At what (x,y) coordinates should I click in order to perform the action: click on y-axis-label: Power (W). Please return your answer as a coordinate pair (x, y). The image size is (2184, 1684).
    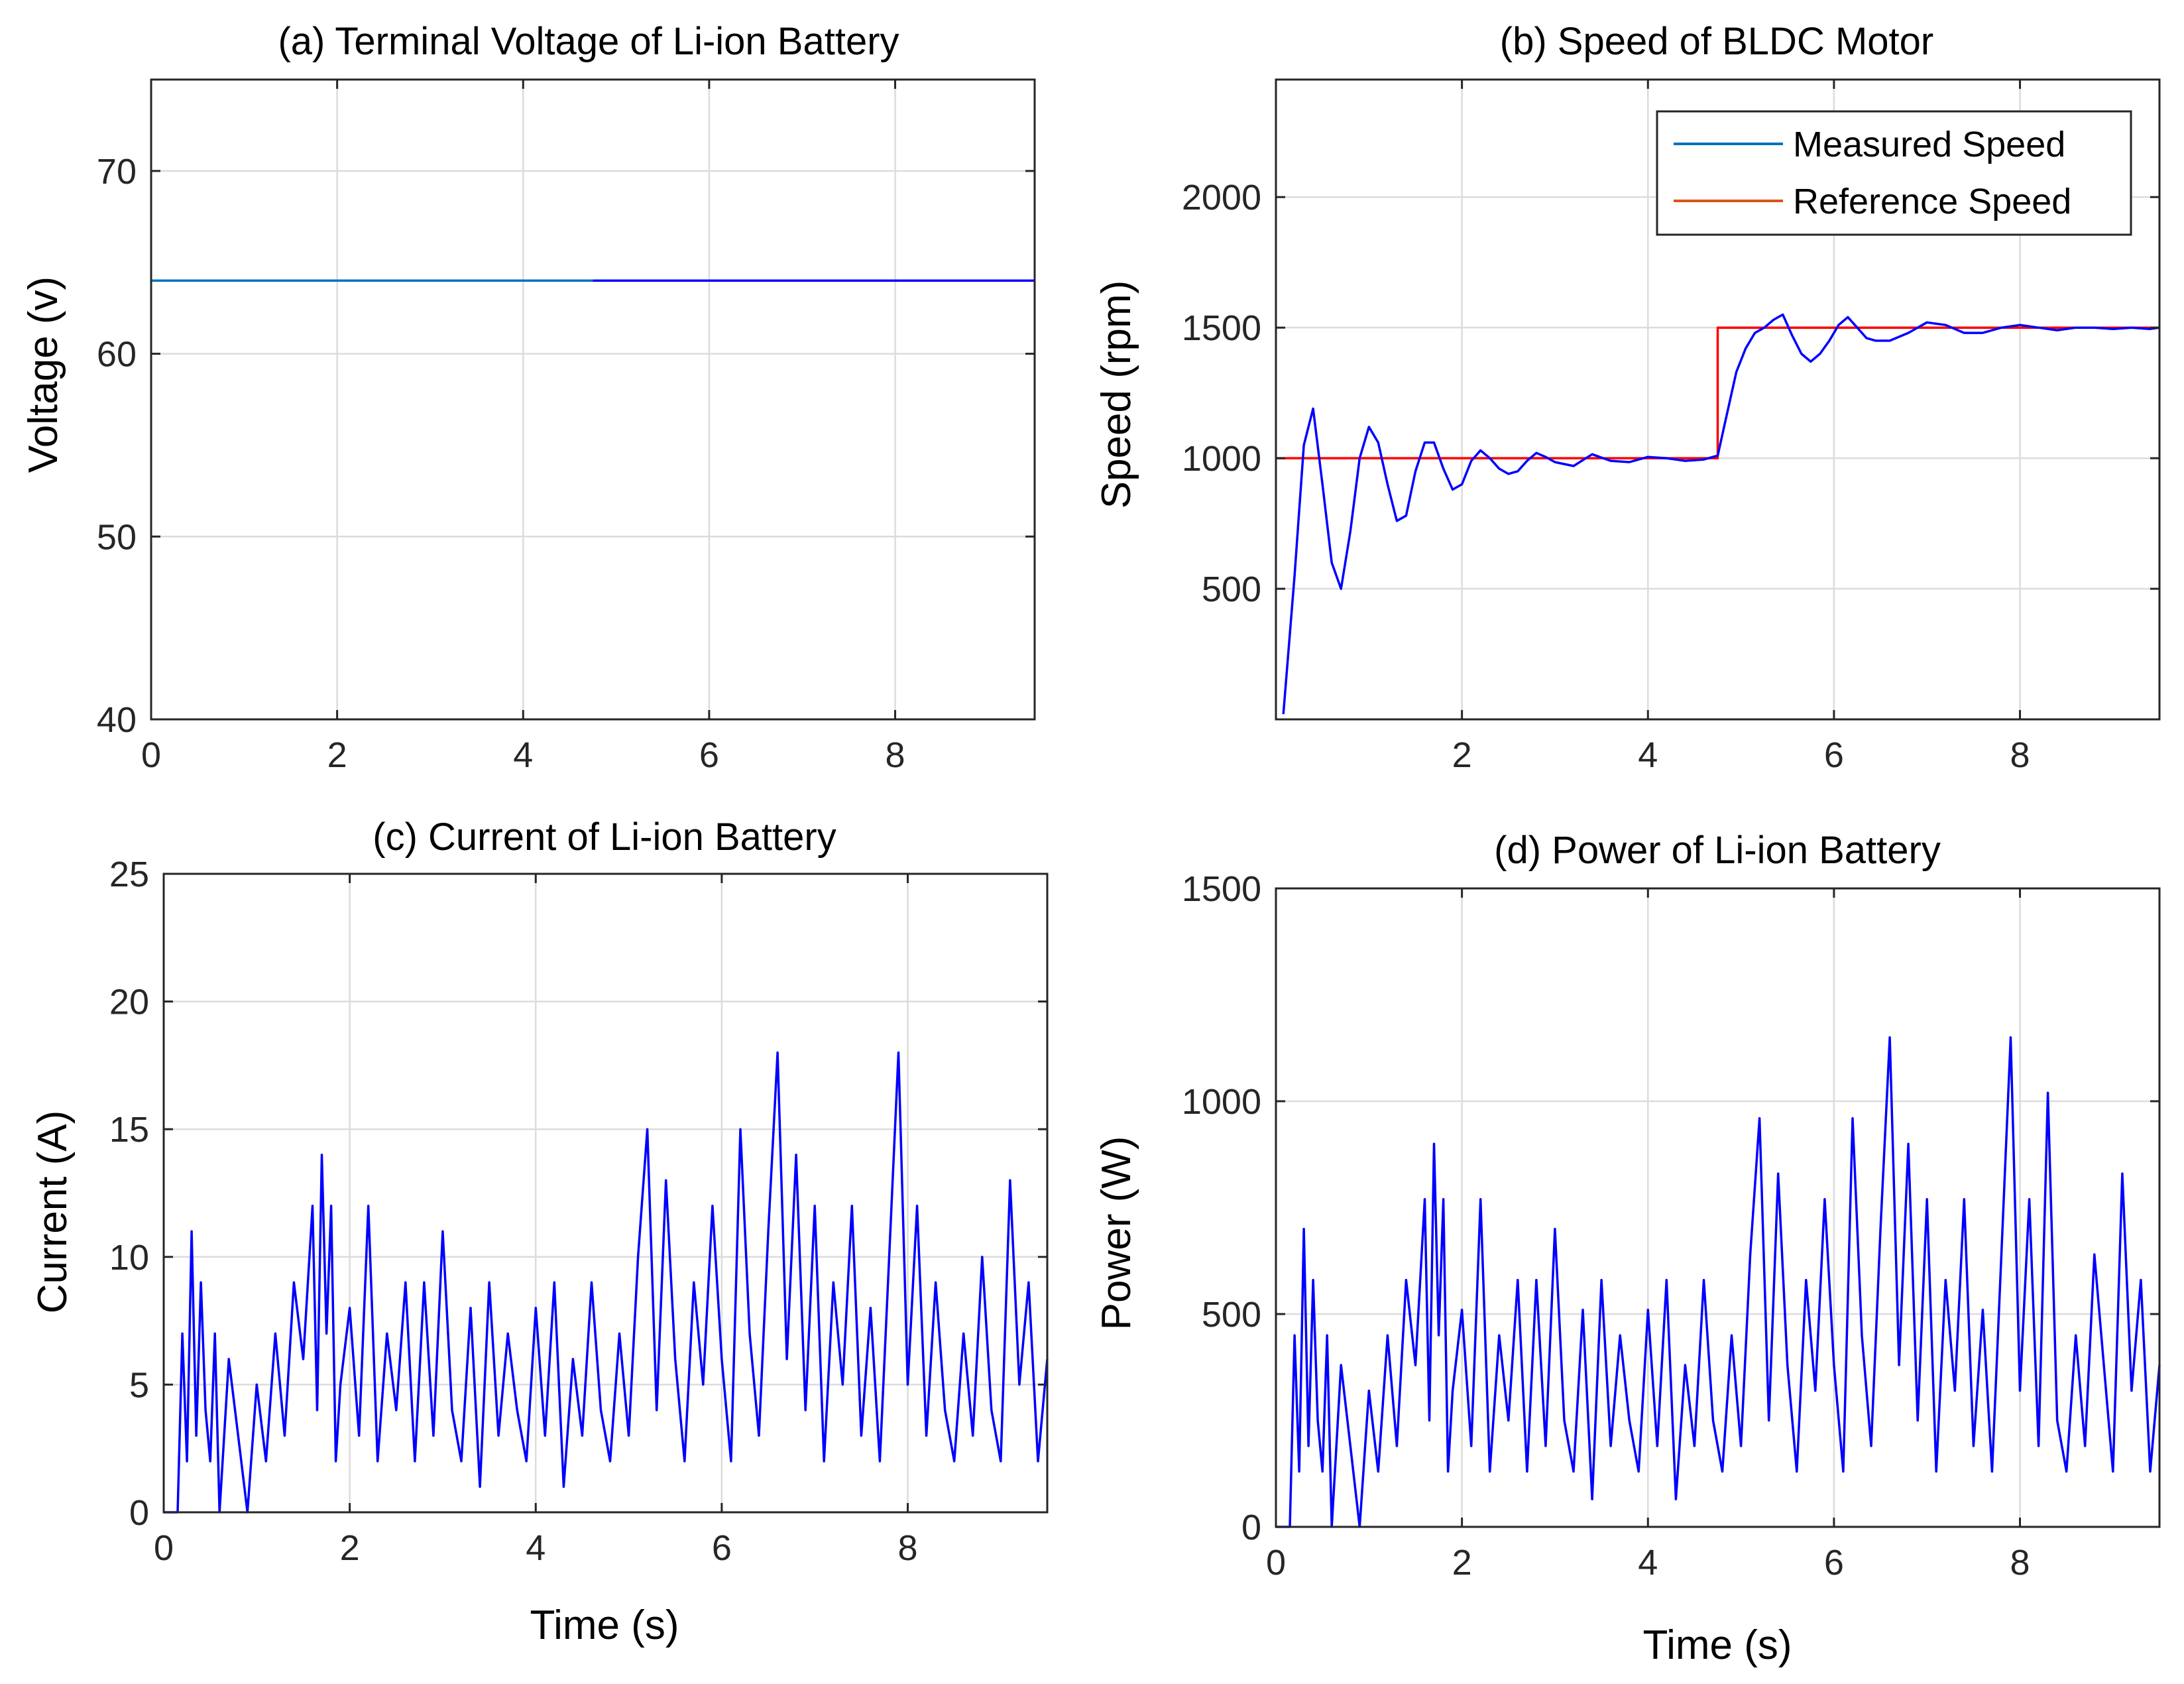
    Looking at the image, I should click on (1116, 1233).